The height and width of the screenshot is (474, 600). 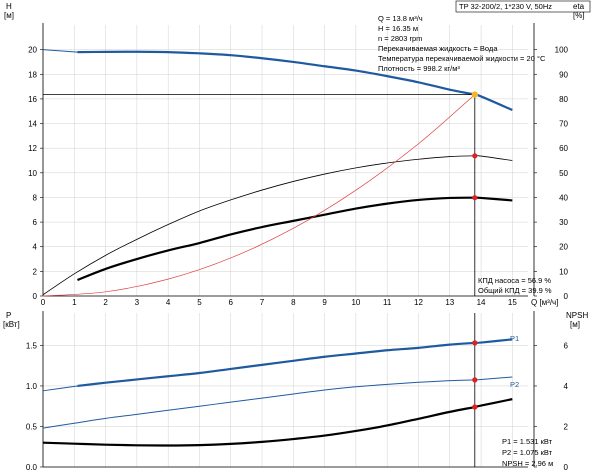 I want to click on top-y2tick-label: 50, so click(x=563, y=173).